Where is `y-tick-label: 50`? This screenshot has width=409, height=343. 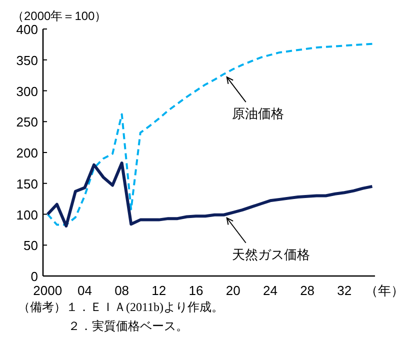
y-tick-label: 50 is located at coordinates (31, 246).